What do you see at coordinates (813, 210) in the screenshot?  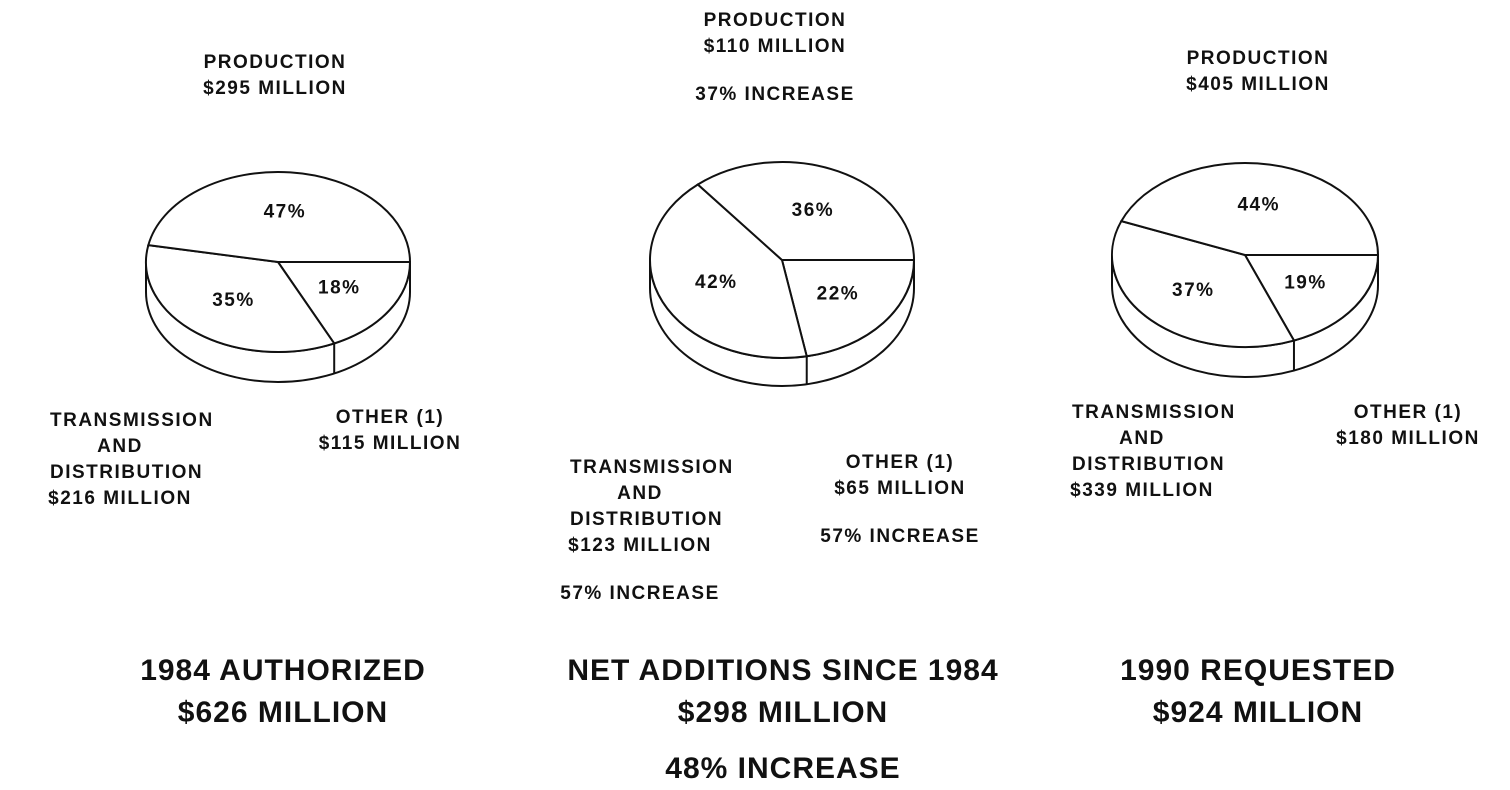 I see `value-label: 36%` at bounding box center [813, 210].